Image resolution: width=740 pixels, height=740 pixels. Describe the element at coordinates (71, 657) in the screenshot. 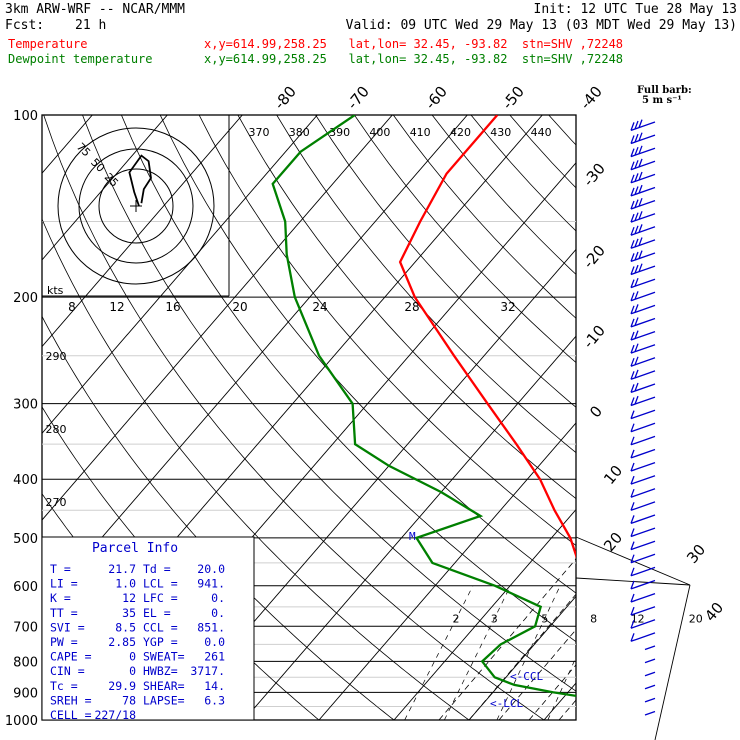

I see `parcel-field-label: CAPE =` at that location.